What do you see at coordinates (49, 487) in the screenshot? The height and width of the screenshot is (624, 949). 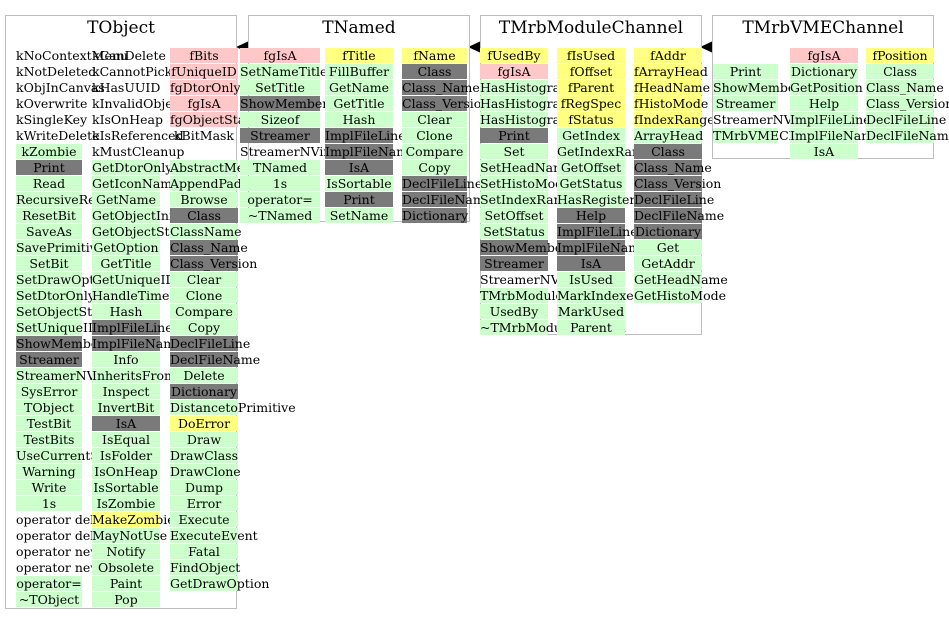 I see `class-member: Write` at bounding box center [49, 487].